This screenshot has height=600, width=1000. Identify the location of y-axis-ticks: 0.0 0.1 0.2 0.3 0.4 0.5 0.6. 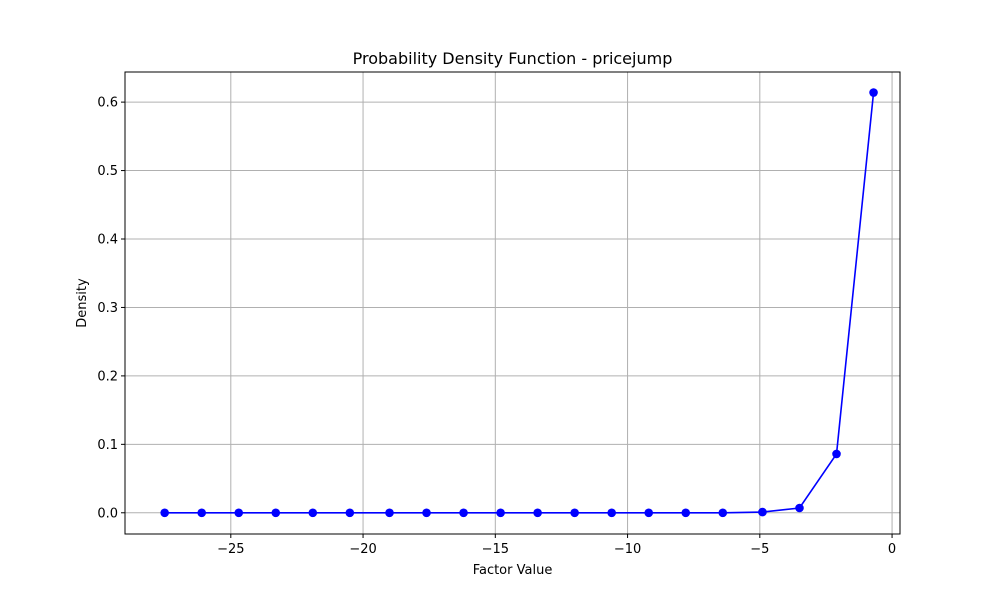
(111, 308).